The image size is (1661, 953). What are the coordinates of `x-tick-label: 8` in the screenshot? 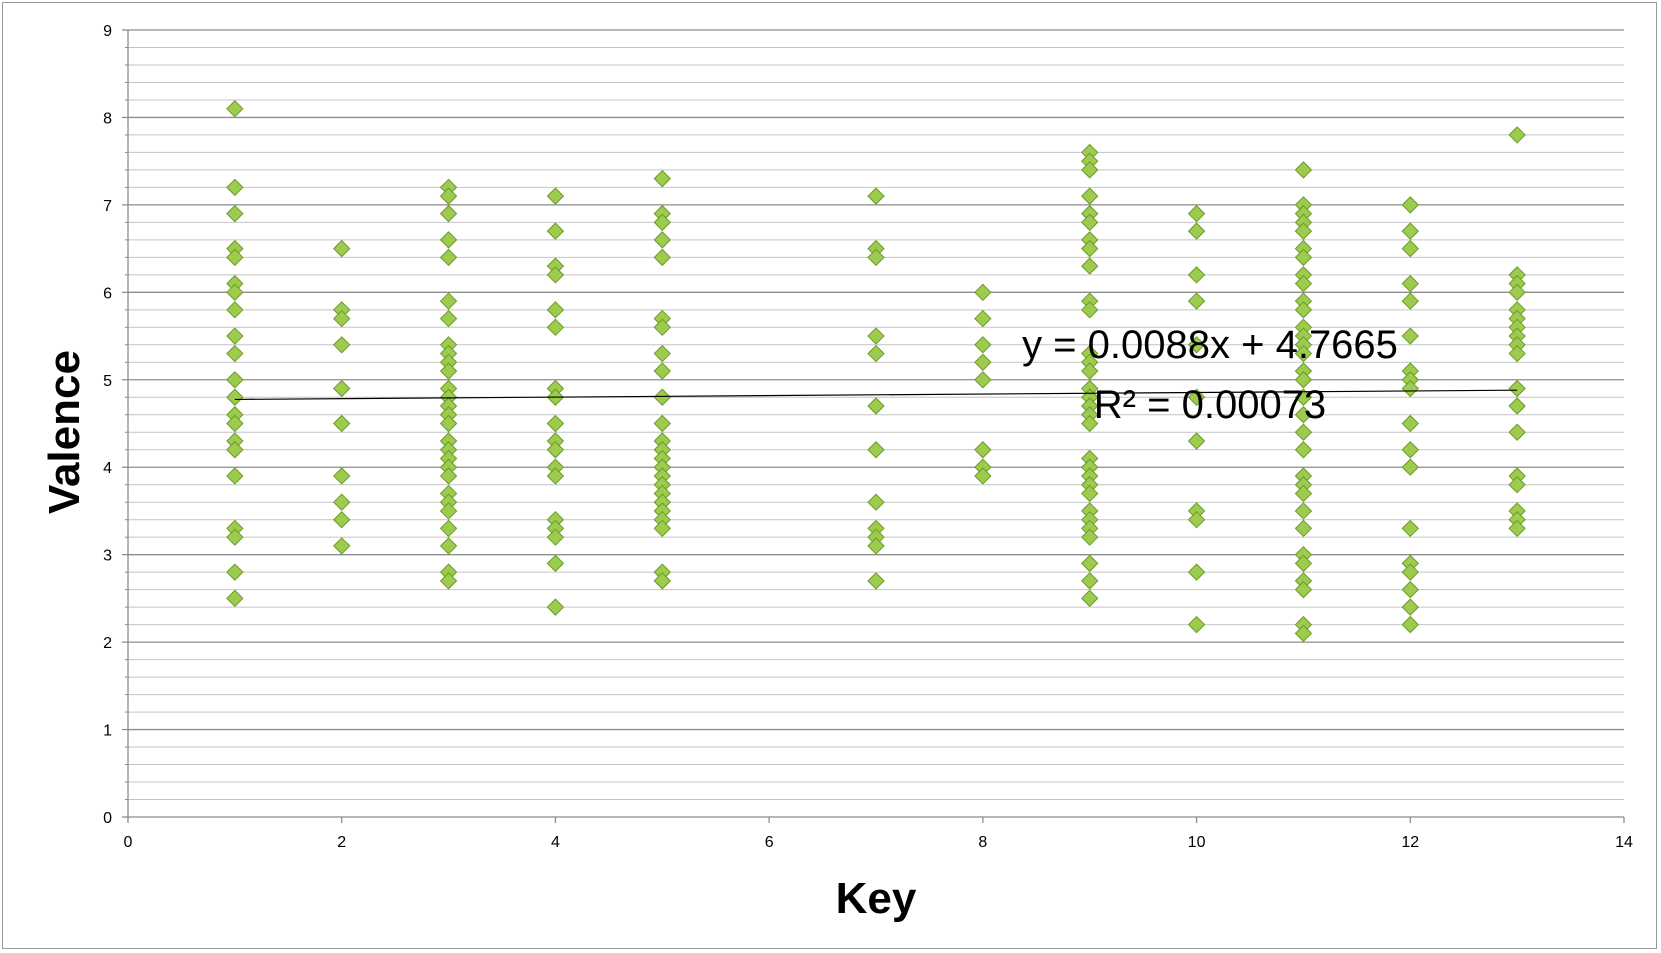 It's located at (982, 842).